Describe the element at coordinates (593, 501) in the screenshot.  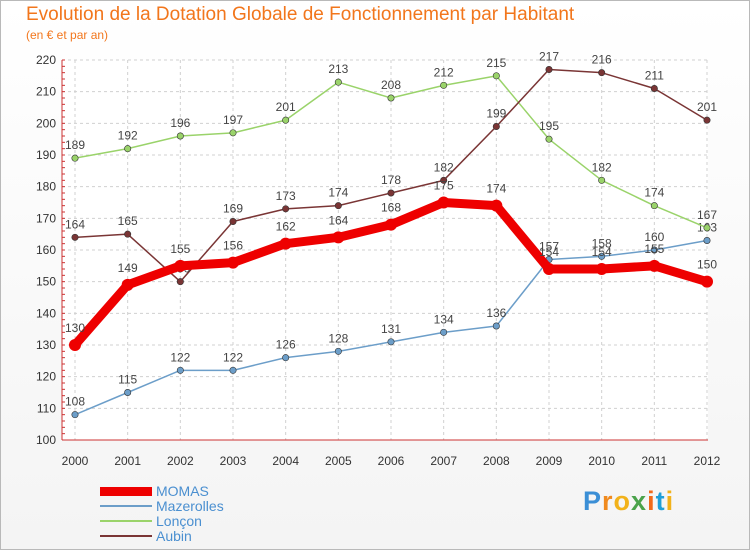
I see `logo-letter: P` at that location.